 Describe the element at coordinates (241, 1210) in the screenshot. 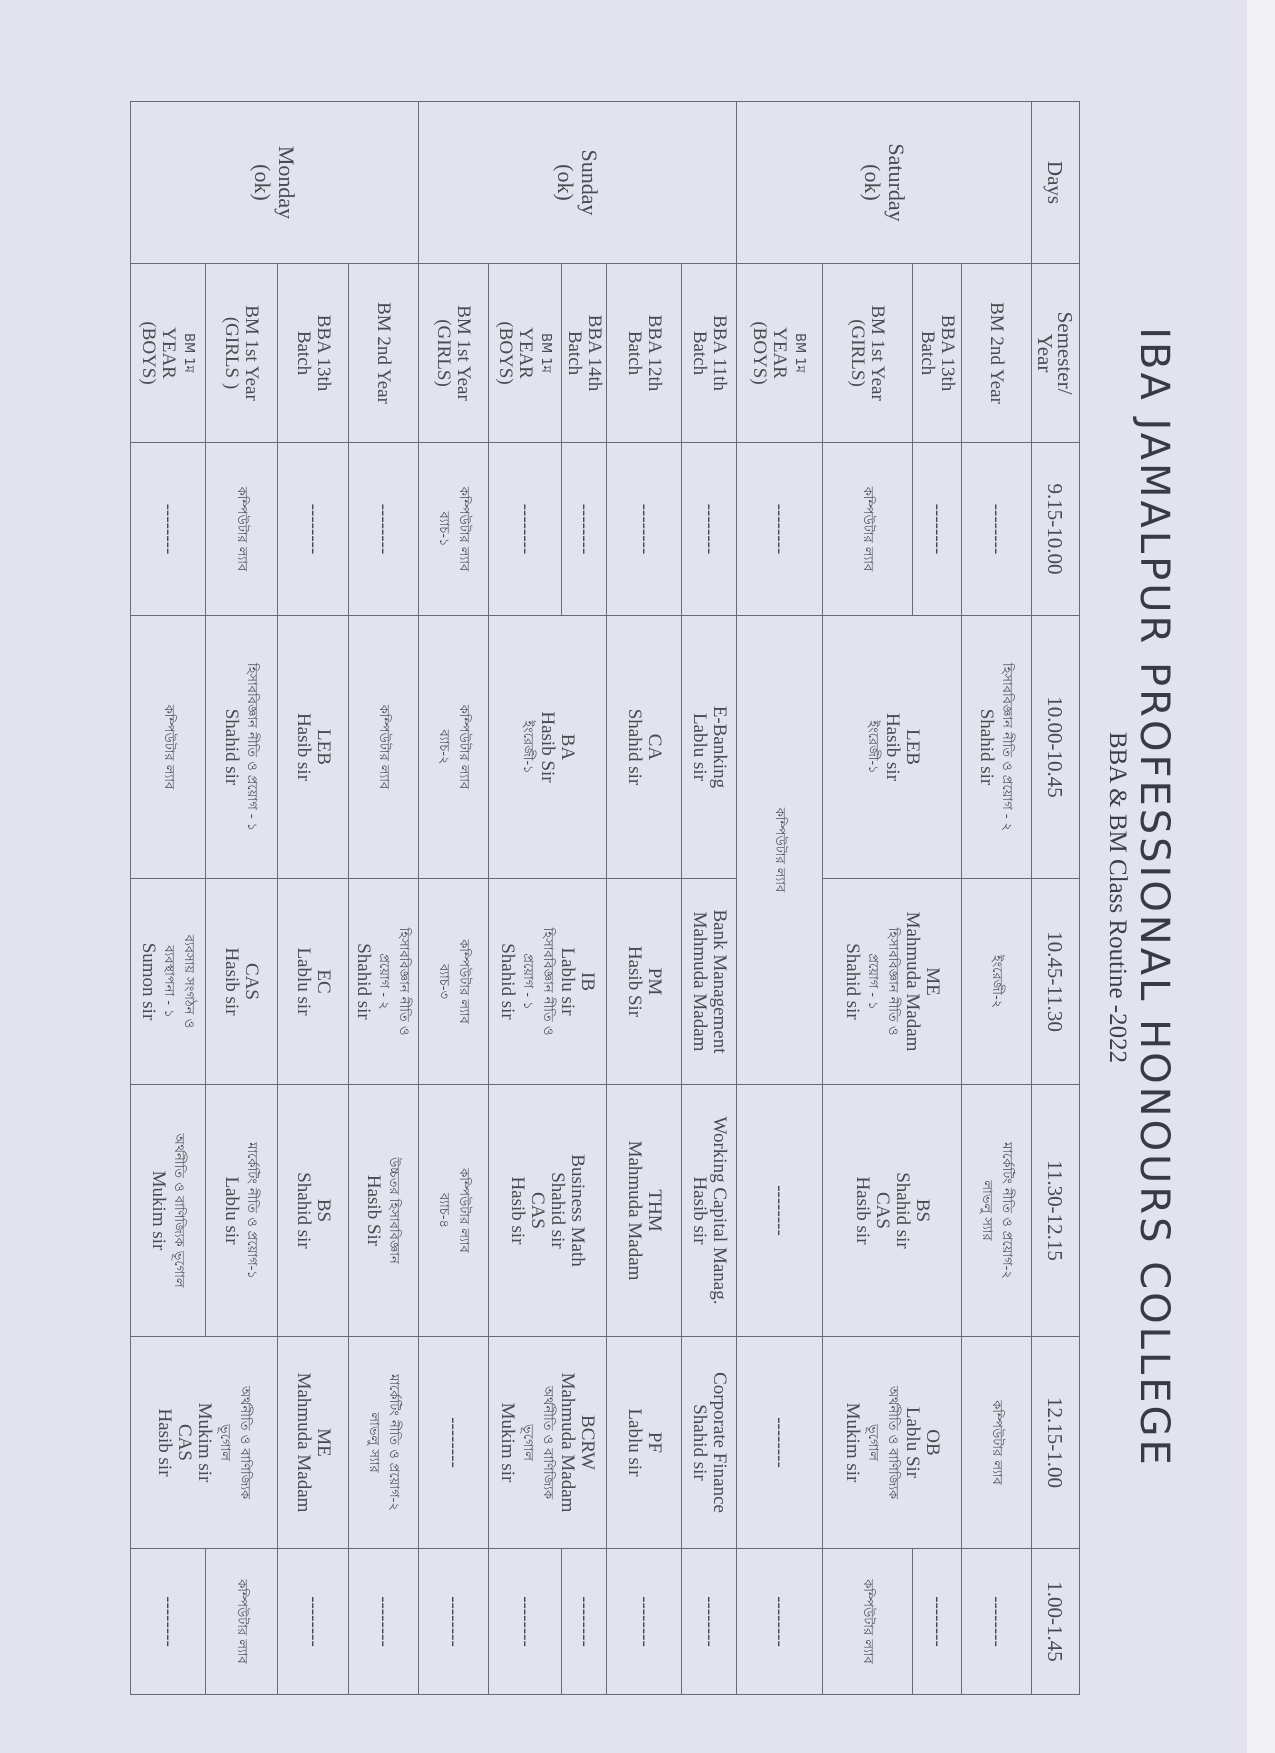

I see `class-cell: মার্কেটিং নীতি ও প্রয়োগ-১ Lablu sir` at that location.